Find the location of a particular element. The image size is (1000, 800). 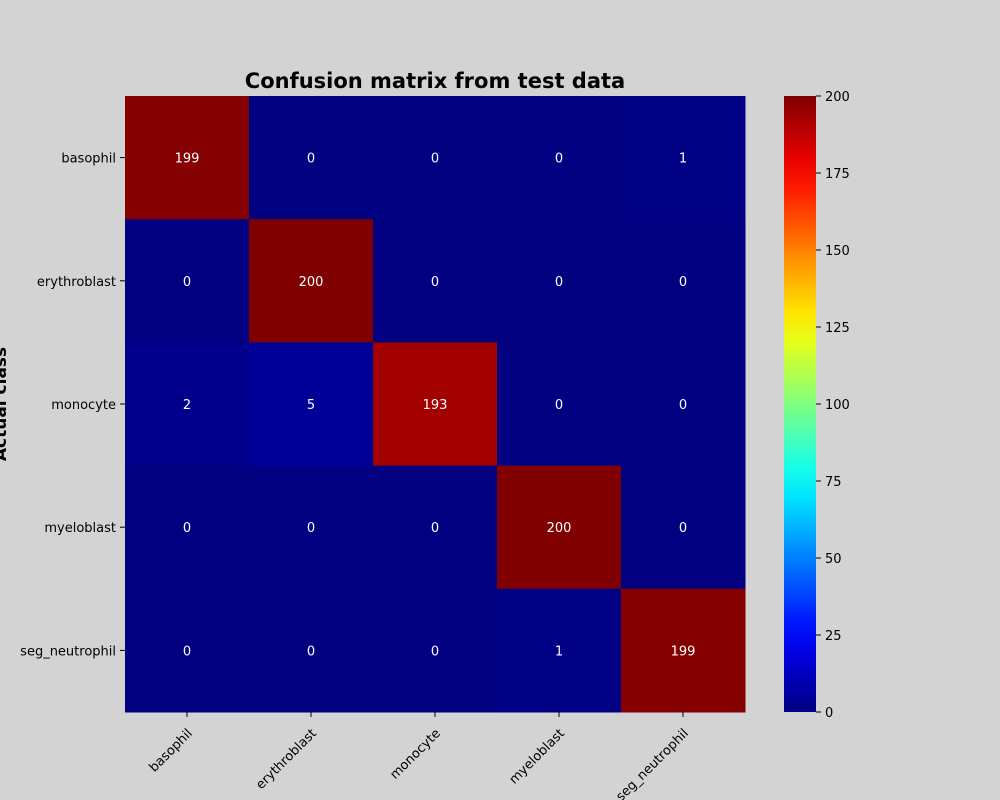

x-tick-label: basophil is located at coordinates (171, 750).